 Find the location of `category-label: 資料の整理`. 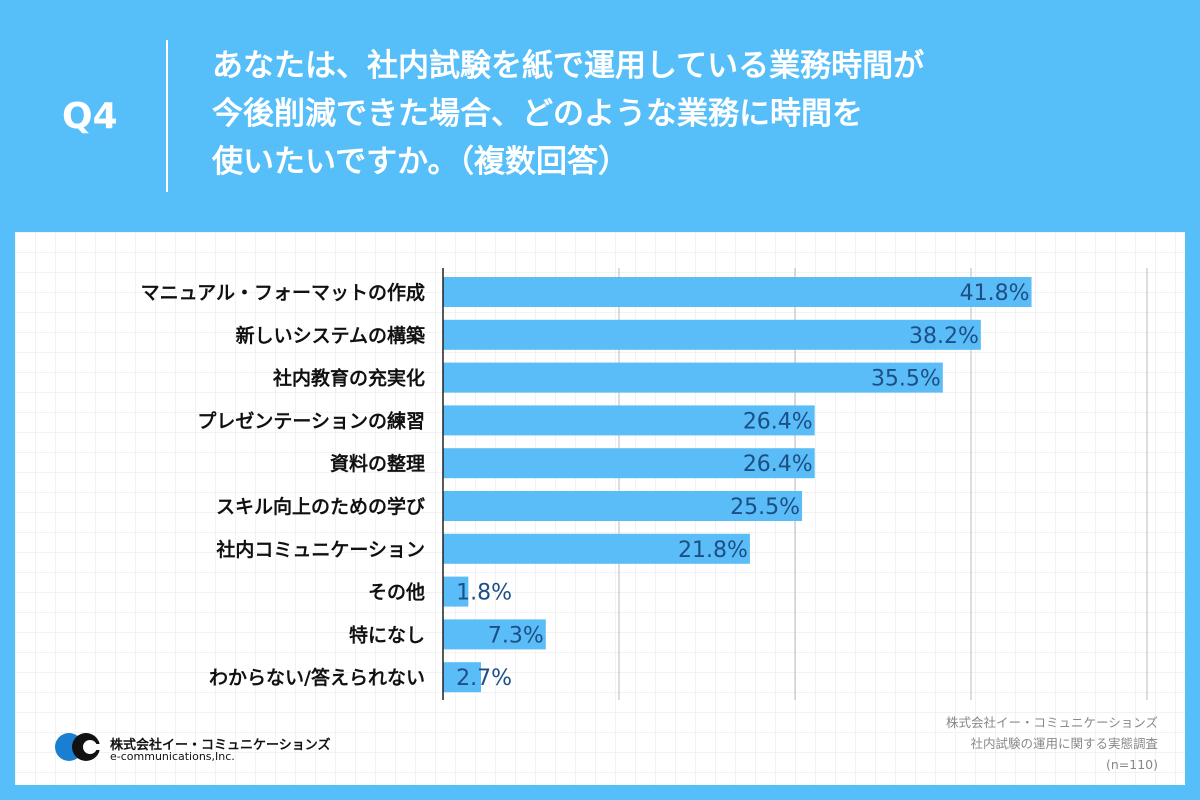

category-label: 資料の整理 is located at coordinates (377, 463).